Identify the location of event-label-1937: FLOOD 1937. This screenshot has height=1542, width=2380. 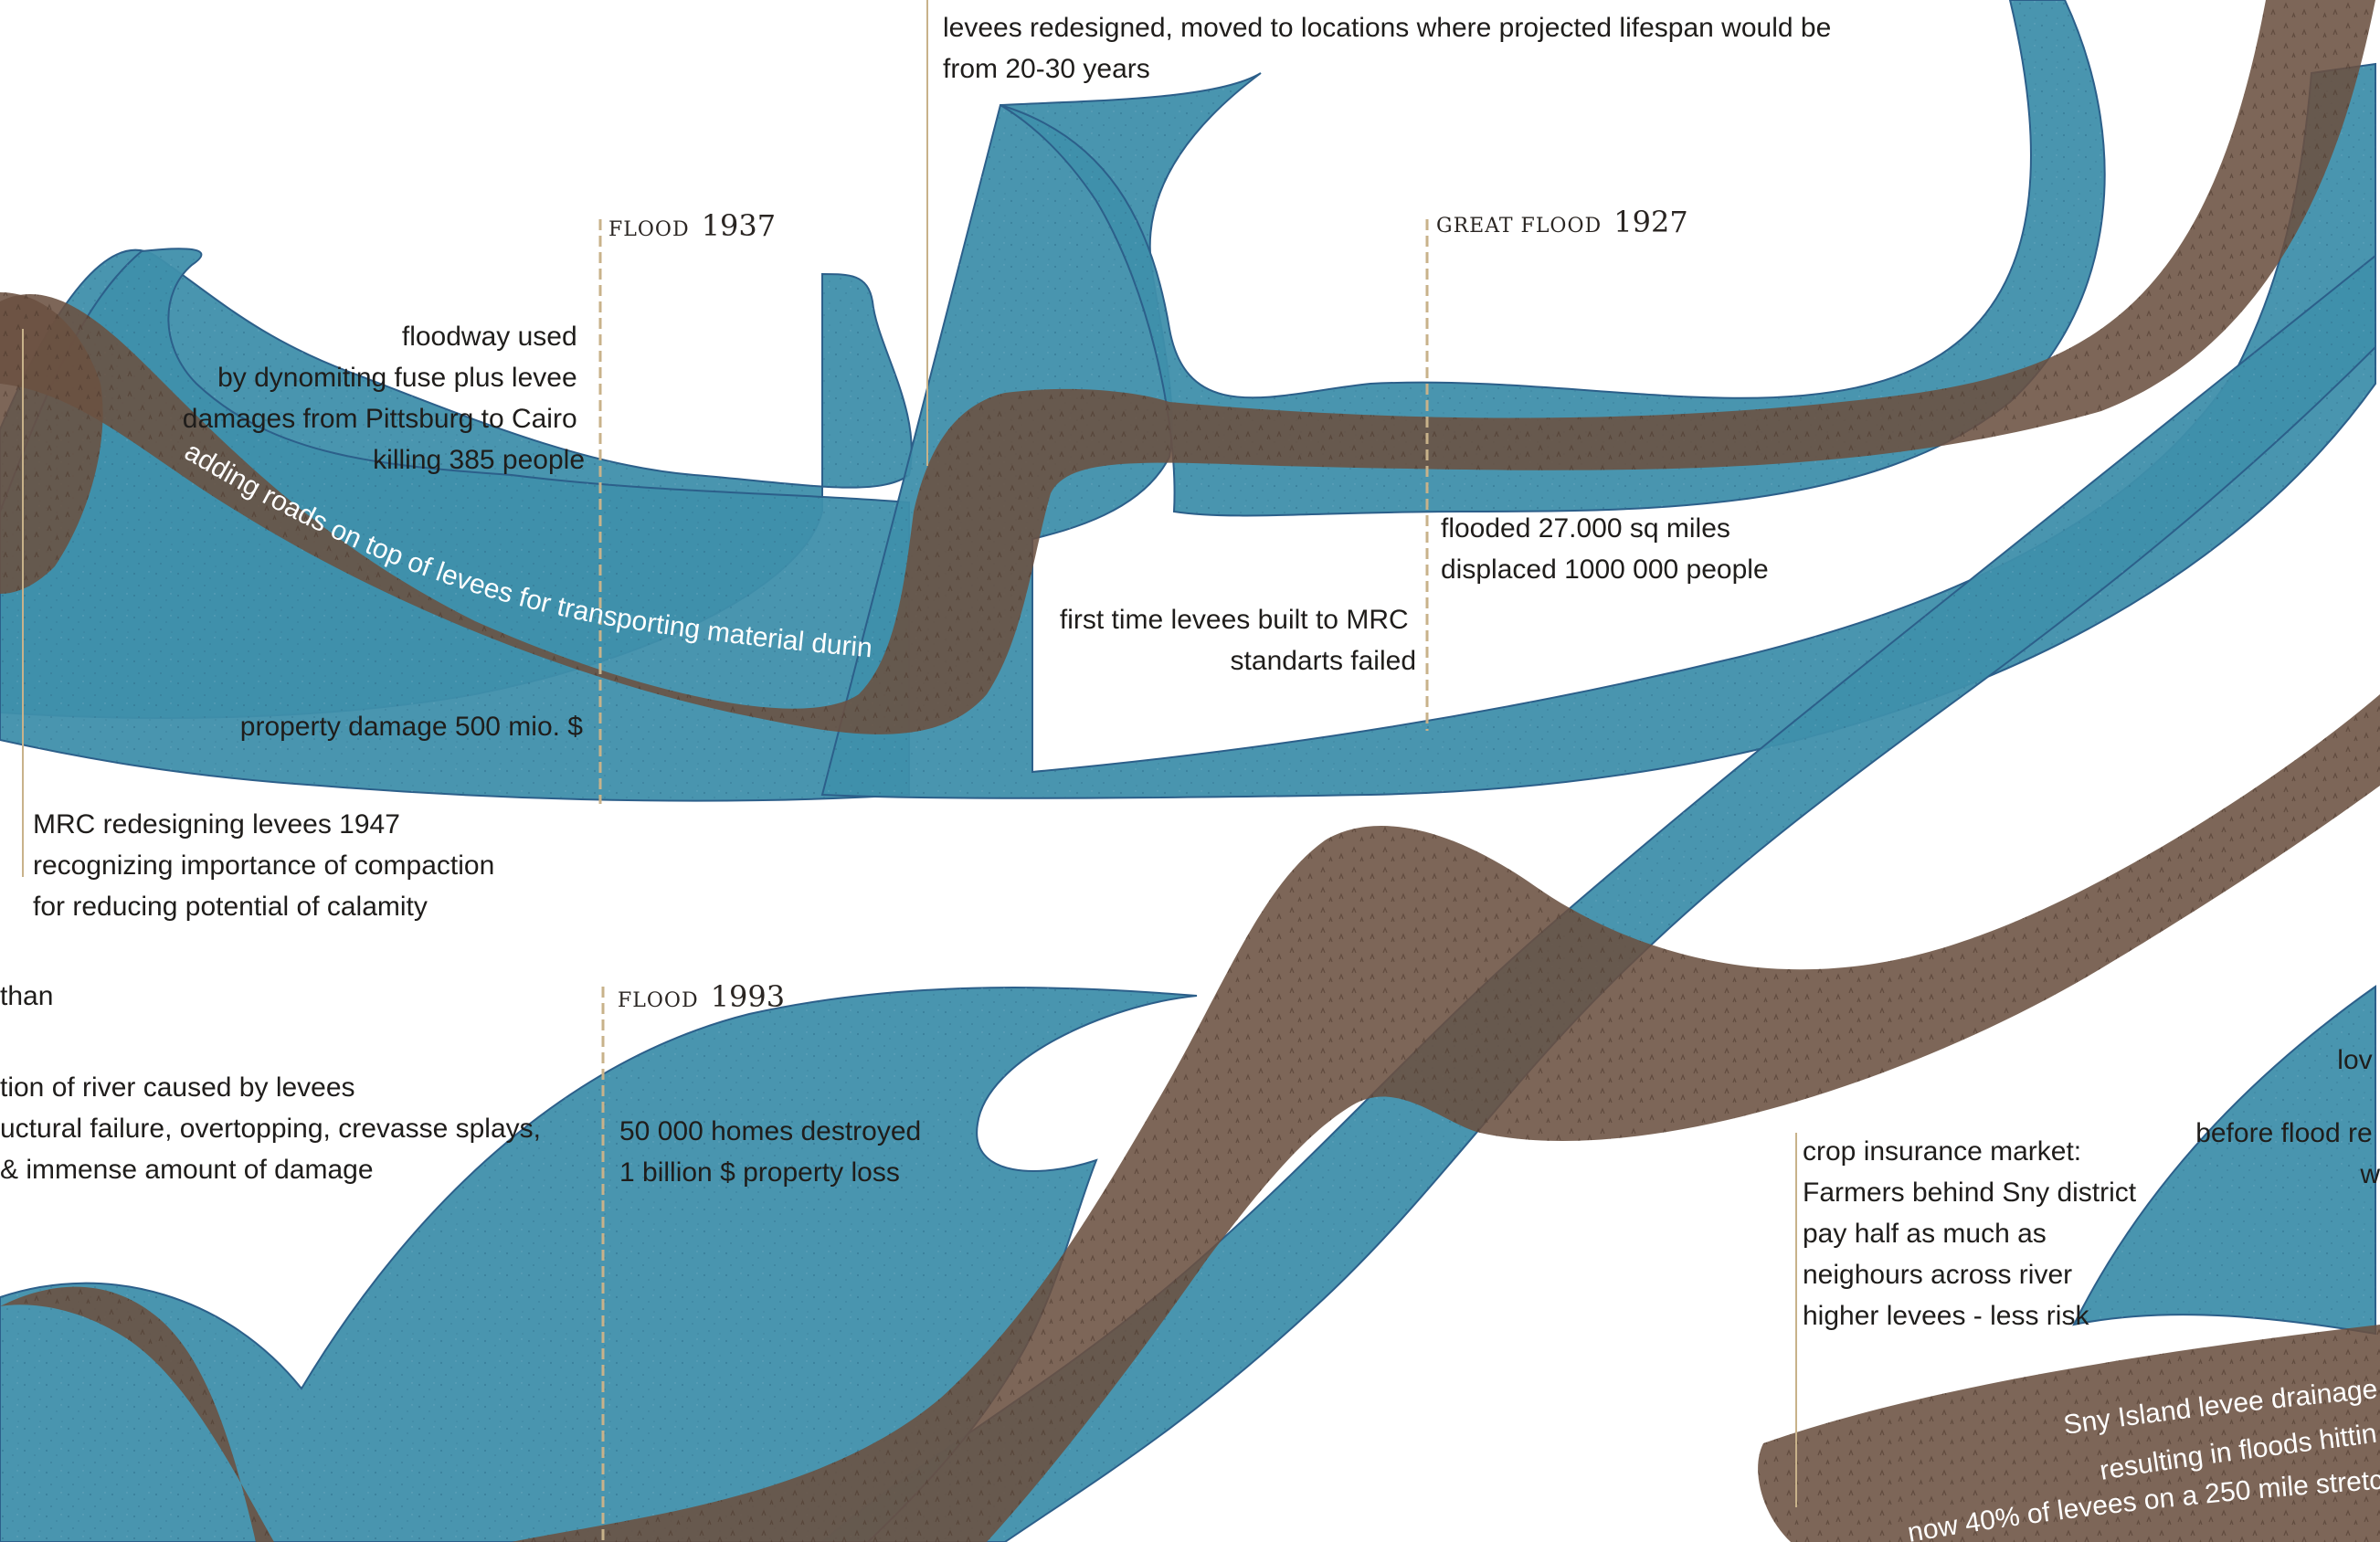
(692, 226).